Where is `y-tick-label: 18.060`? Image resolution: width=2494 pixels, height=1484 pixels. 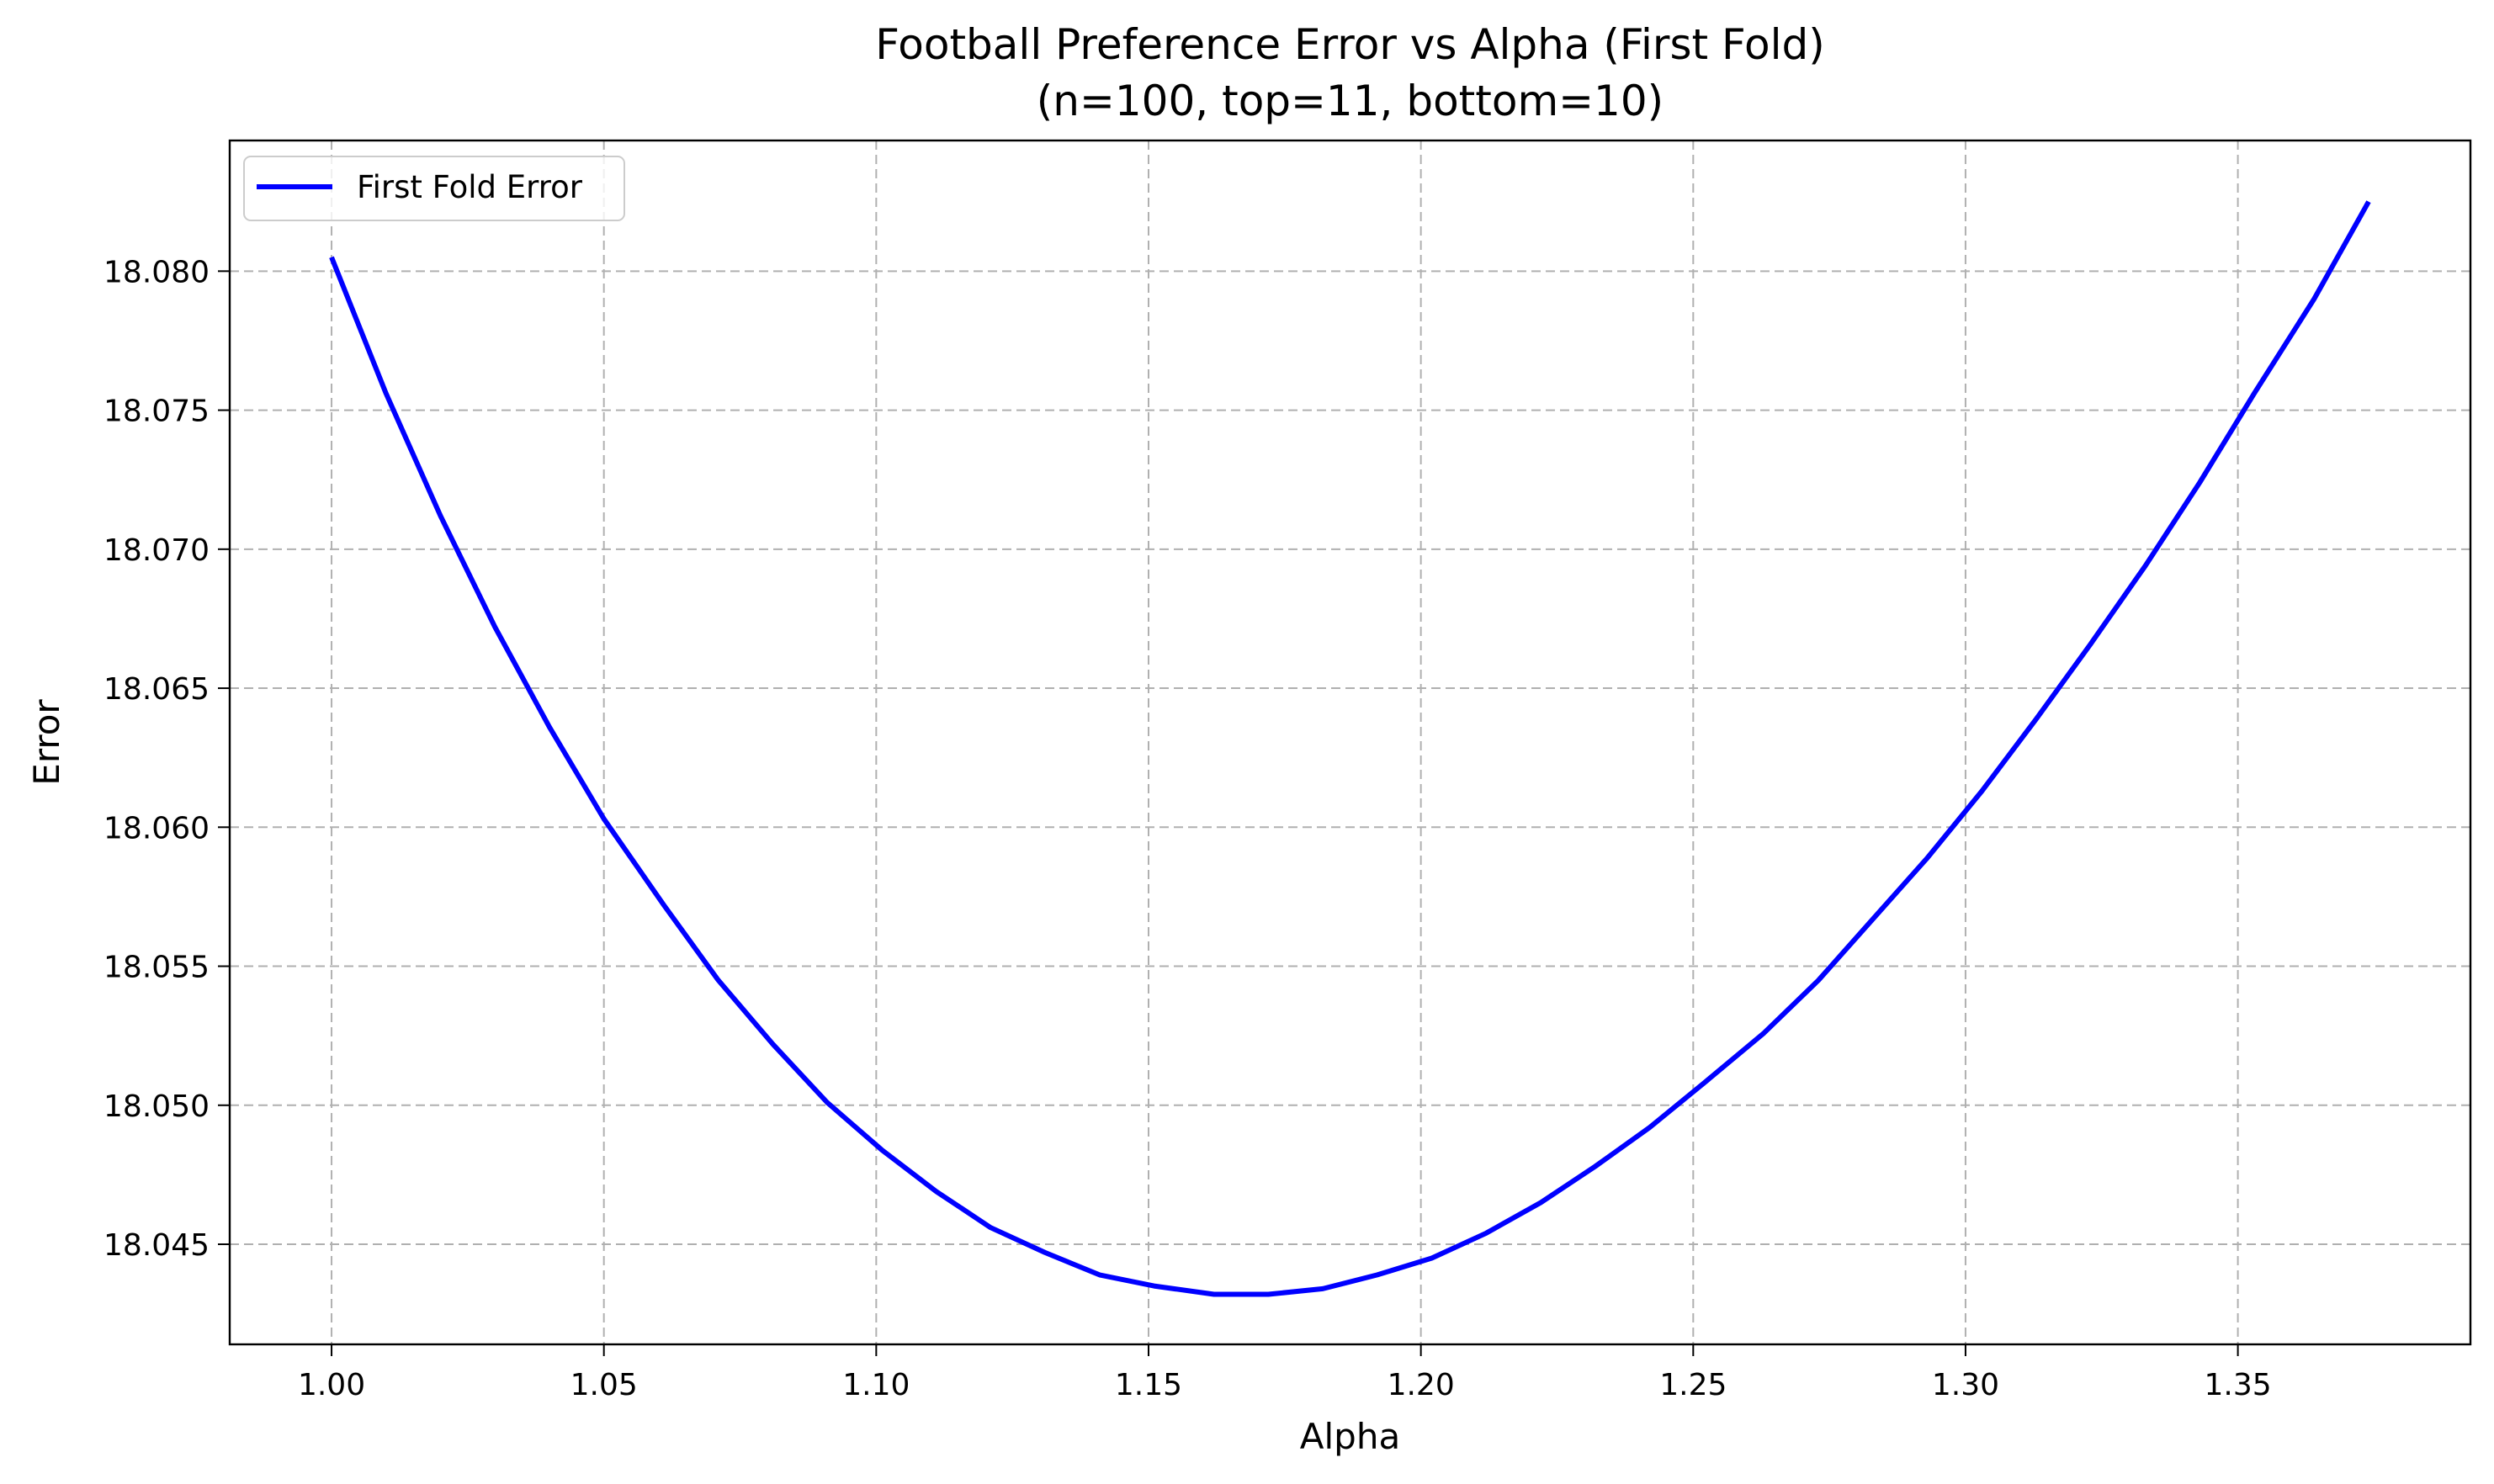
y-tick-label: 18.060 is located at coordinates (156, 828).